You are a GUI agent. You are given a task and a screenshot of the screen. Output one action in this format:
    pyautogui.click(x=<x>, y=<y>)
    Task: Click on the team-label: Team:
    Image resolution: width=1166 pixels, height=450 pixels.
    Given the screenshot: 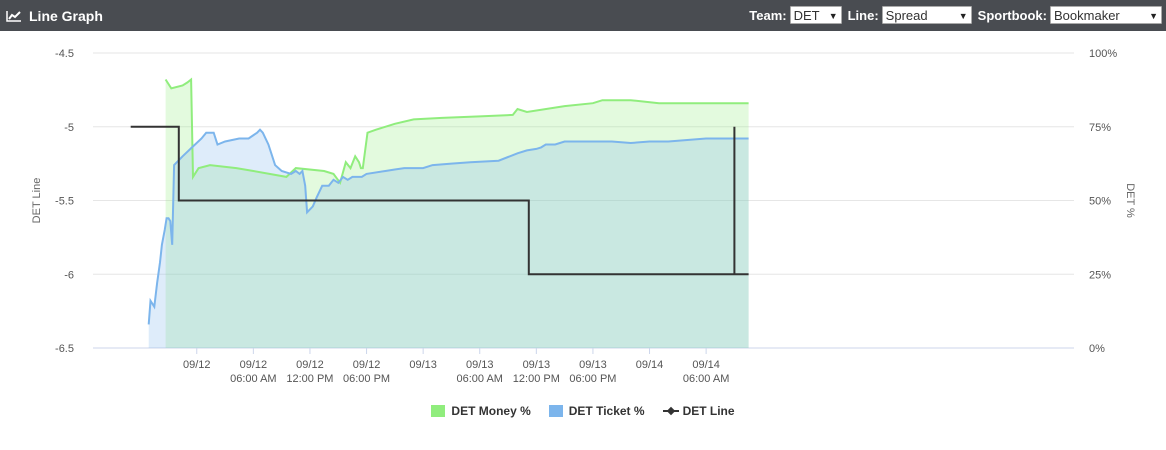 What is the action you would take?
    pyautogui.click(x=768, y=15)
    